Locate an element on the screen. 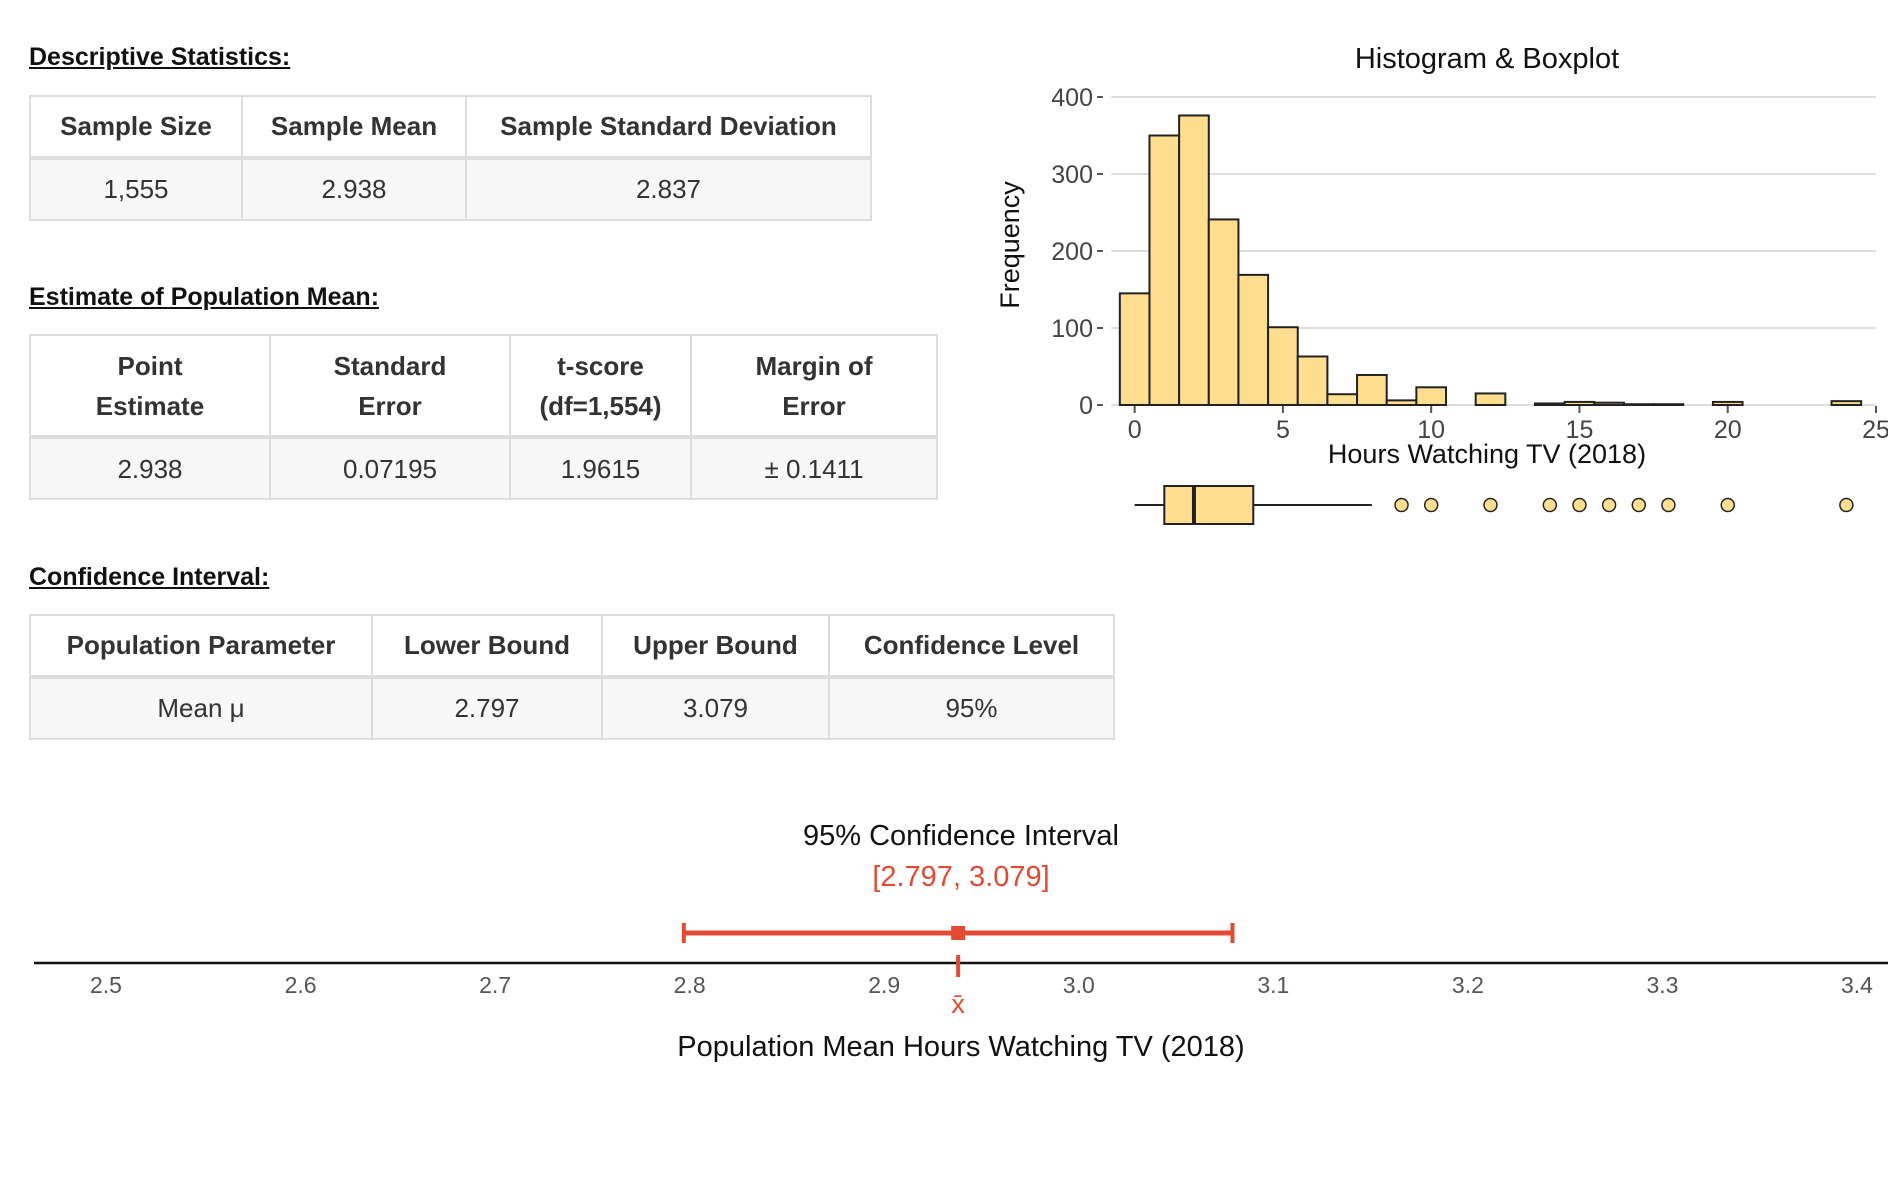  histogram-x-tick-label: 10 is located at coordinates (1431, 430).